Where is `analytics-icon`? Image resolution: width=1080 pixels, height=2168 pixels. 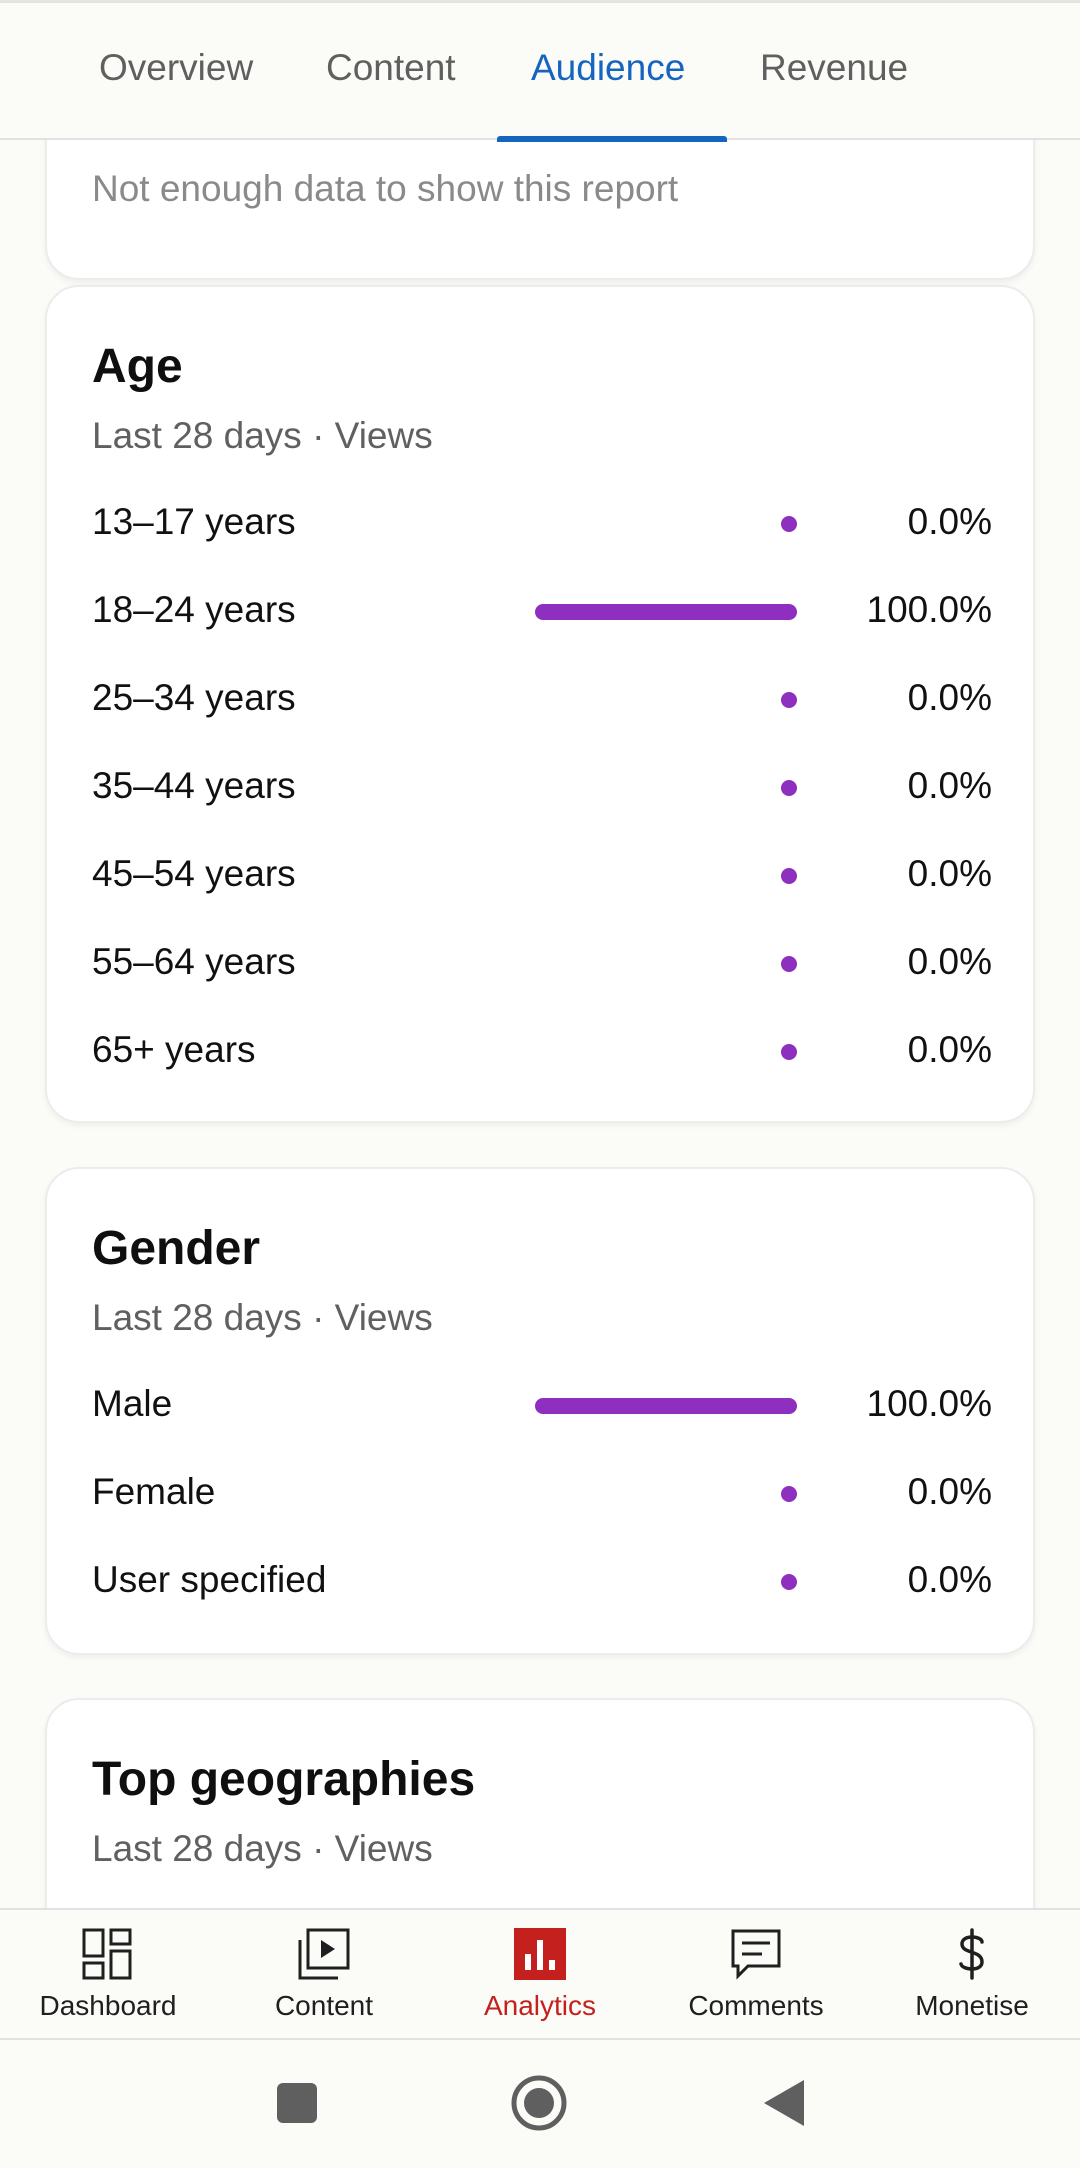 analytics-icon is located at coordinates (540, 1954).